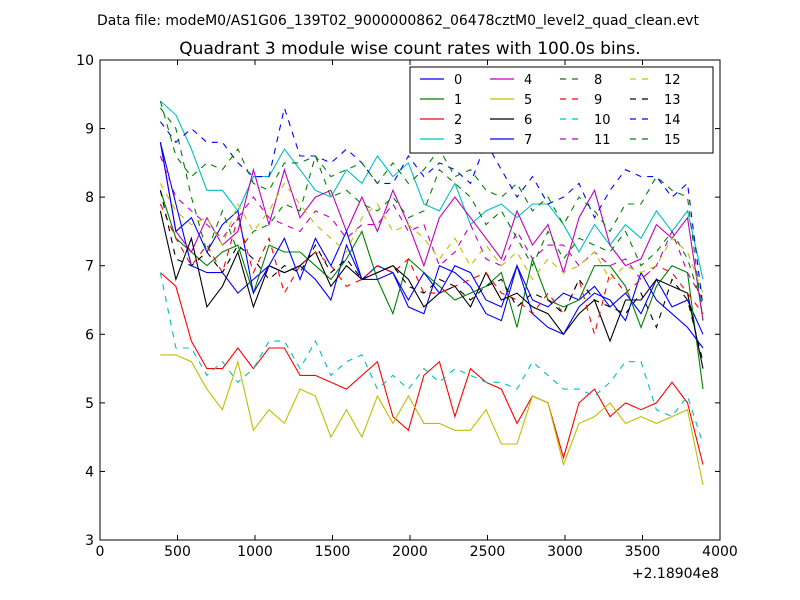  What do you see at coordinates (89, 335) in the screenshot?
I see `y-tick-label: 6` at bounding box center [89, 335].